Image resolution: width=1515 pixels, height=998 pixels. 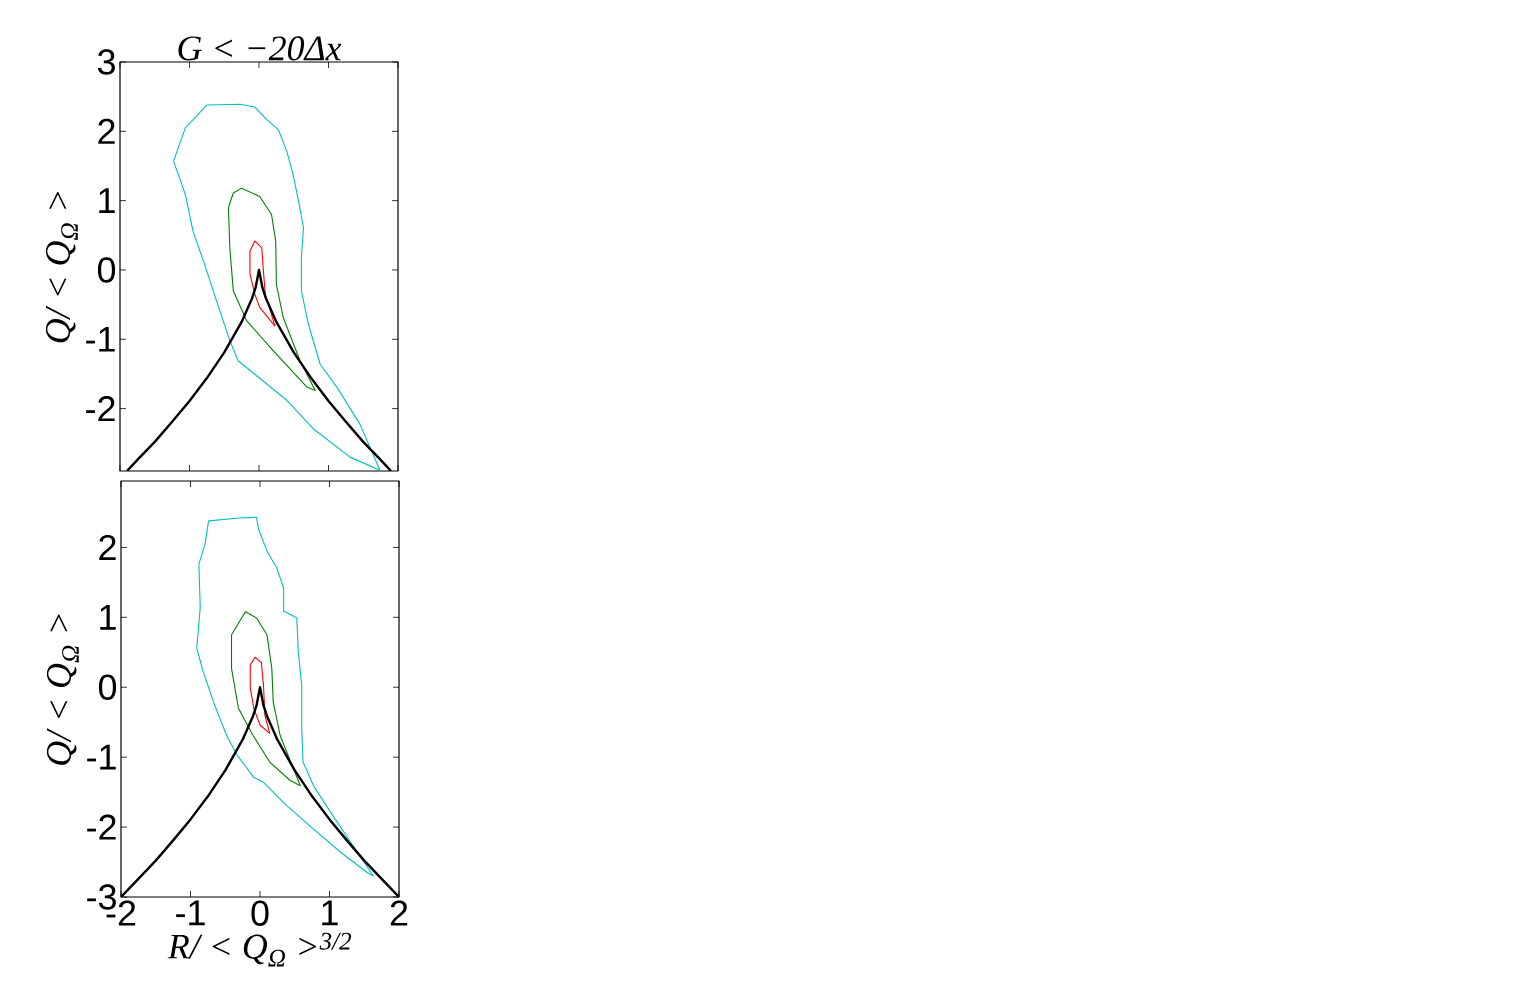 I want to click on y-tick-label: 3, so click(x=106, y=62).